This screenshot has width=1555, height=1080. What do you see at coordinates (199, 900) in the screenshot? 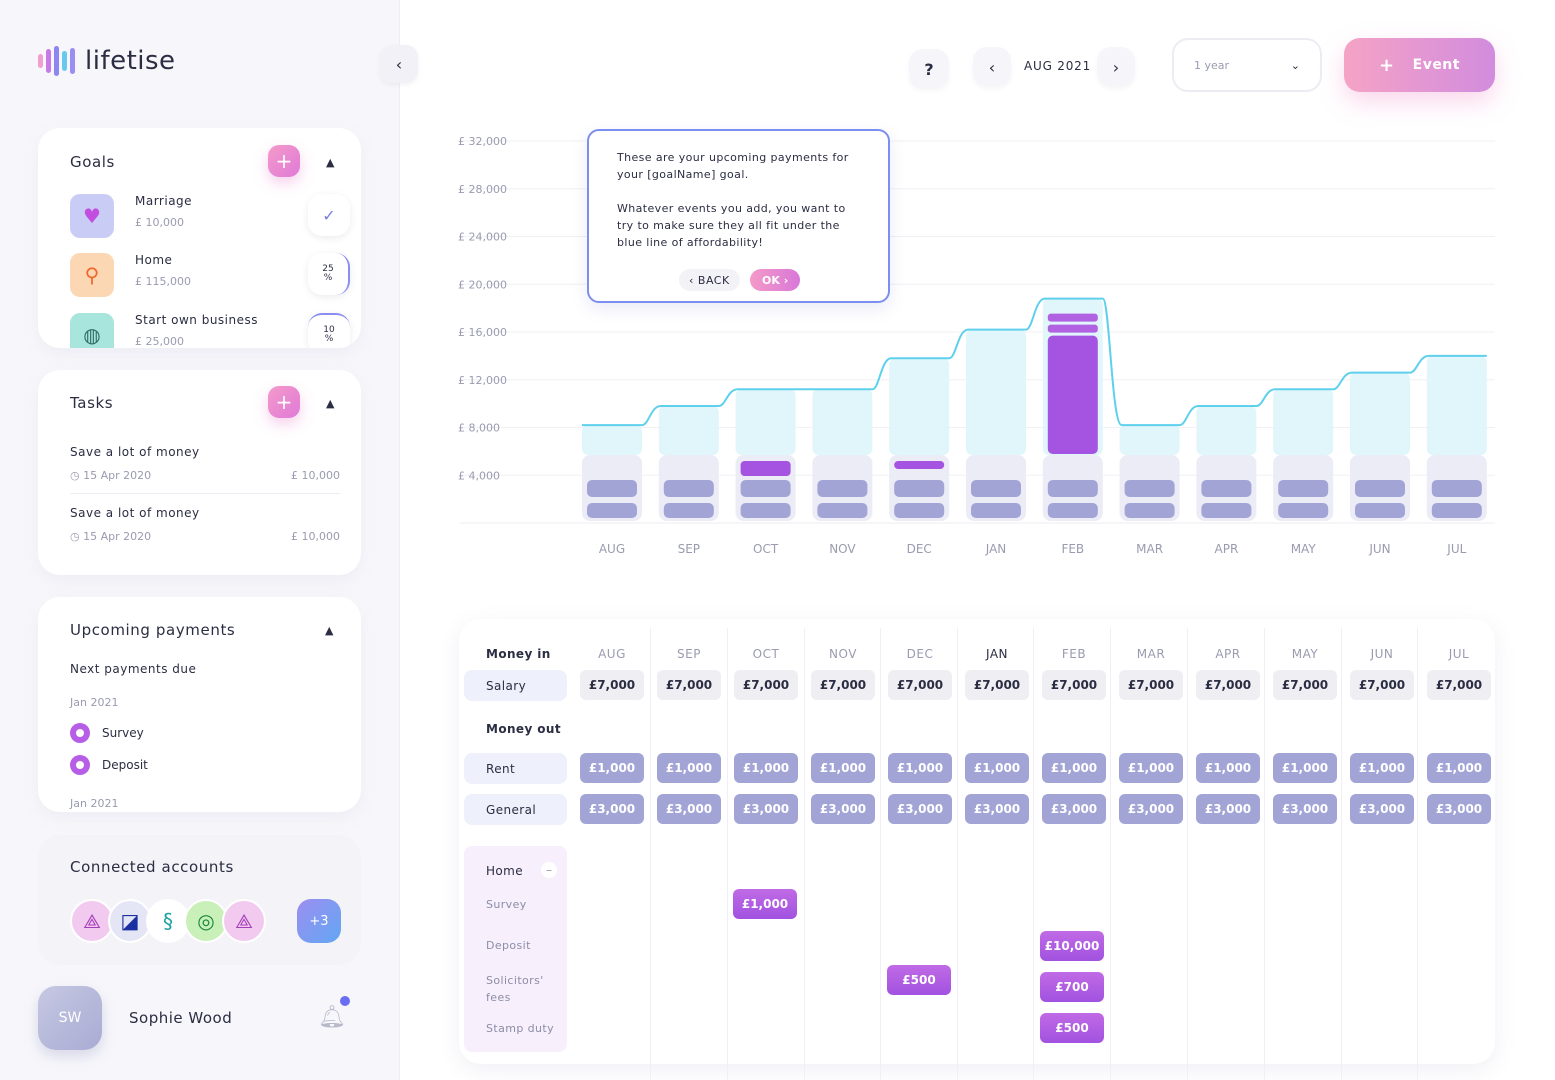
I see `connected-accounts-card: Connected accounts ⟁ ◪ § ◎ ⟁ +3` at bounding box center [199, 900].